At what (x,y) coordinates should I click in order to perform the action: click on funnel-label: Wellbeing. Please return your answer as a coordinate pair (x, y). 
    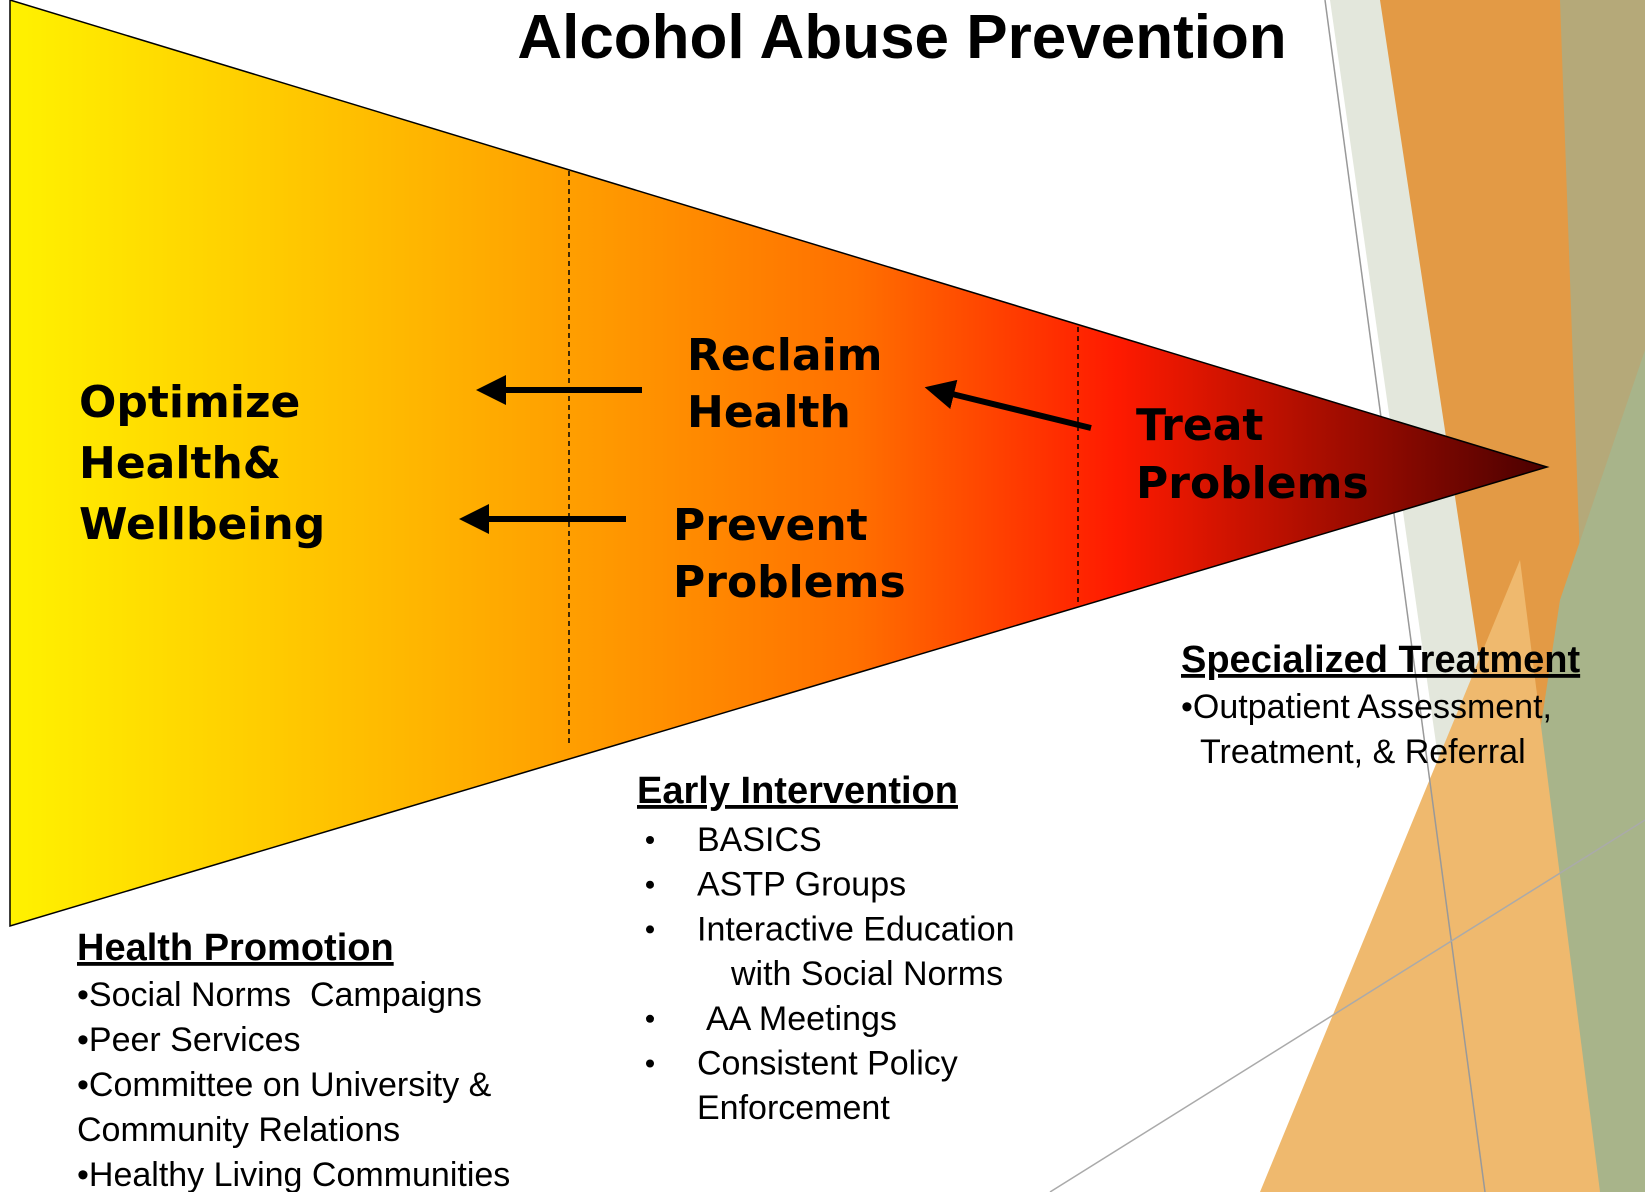
    Looking at the image, I should click on (202, 524).